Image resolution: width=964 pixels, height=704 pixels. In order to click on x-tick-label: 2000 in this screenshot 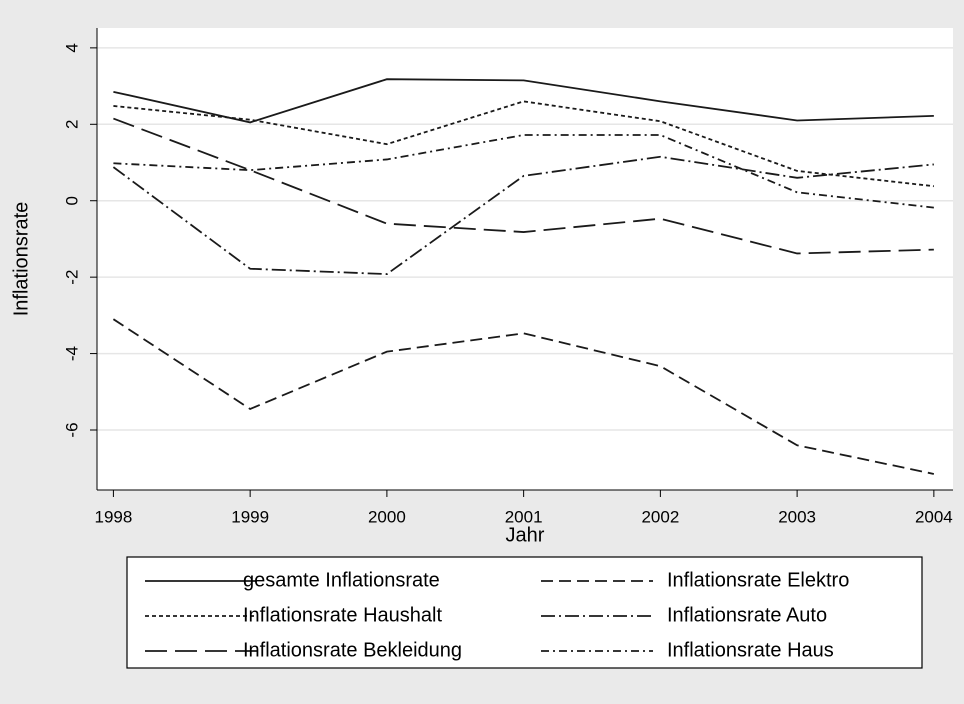, I will do `click(387, 516)`.